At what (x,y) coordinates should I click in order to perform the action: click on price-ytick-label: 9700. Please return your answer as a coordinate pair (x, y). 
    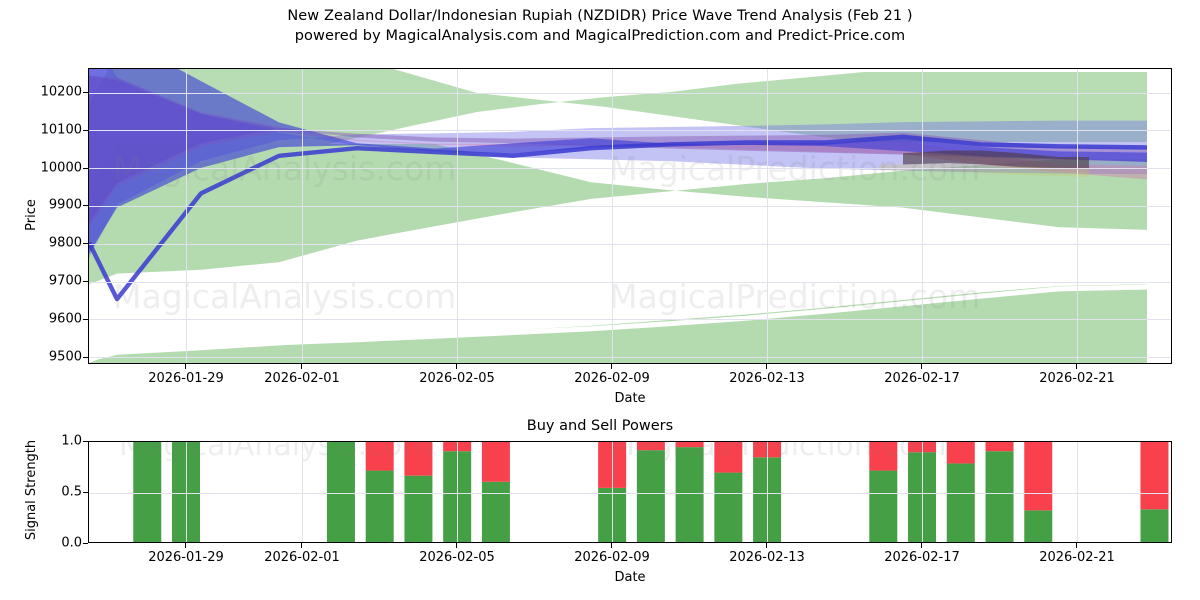
    Looking at the image, I should click on (65, 281).